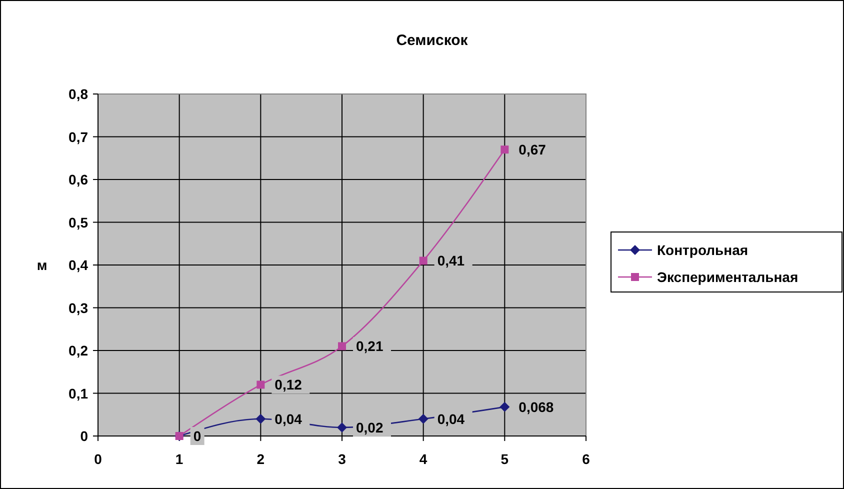  What do you see at coordinates (288, 384) in the screenshot?
I see `data-label: 0,12` at bounding box center [288, 384].